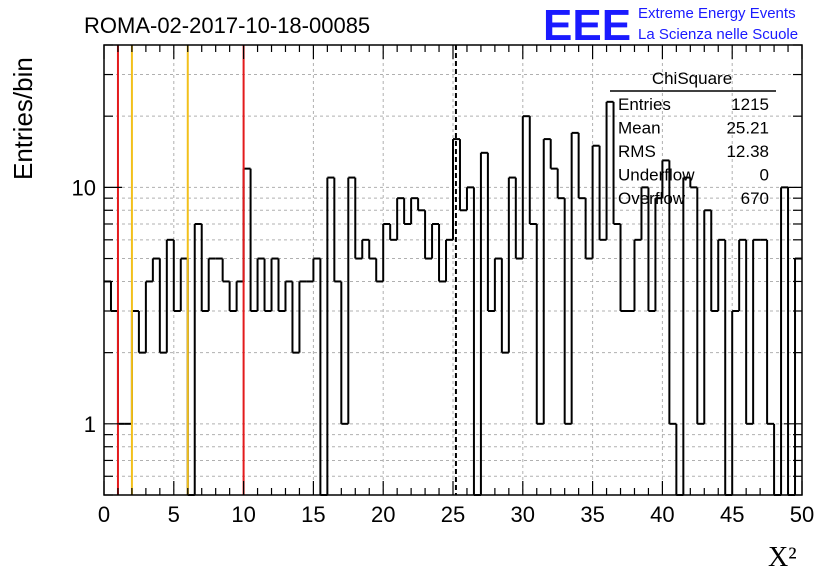 This screenshot has height=572, width=836. Describe the element at coordinates (587, 25) in the screenshot. I see `eee-logo: EEE` at that location.